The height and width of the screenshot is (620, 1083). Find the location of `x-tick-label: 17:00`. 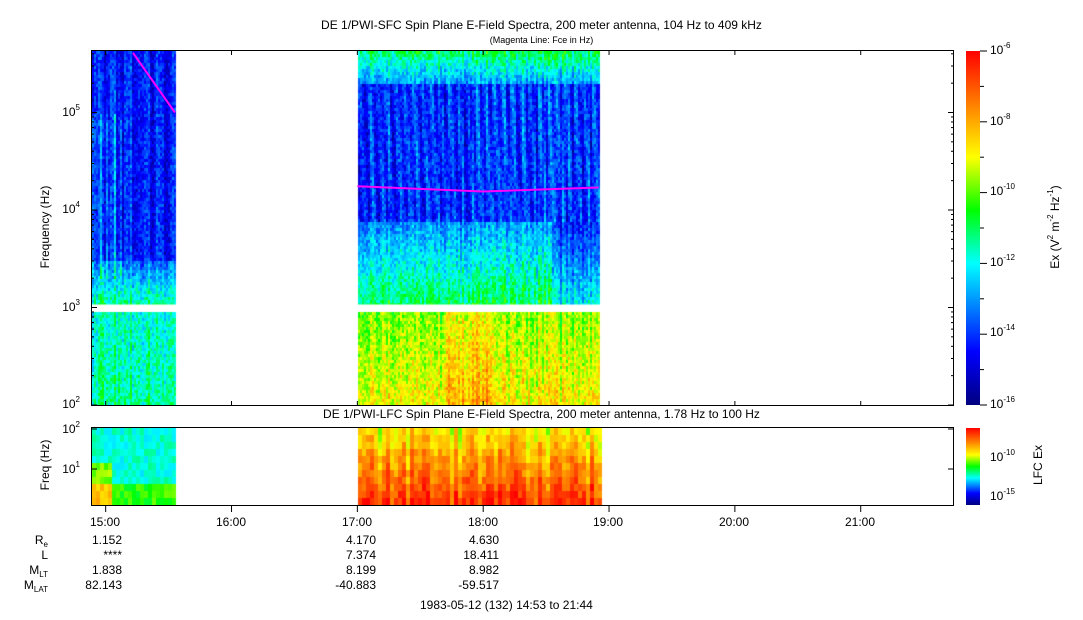

x-tick-label: 17:00 is located at coordinates (357, 522).